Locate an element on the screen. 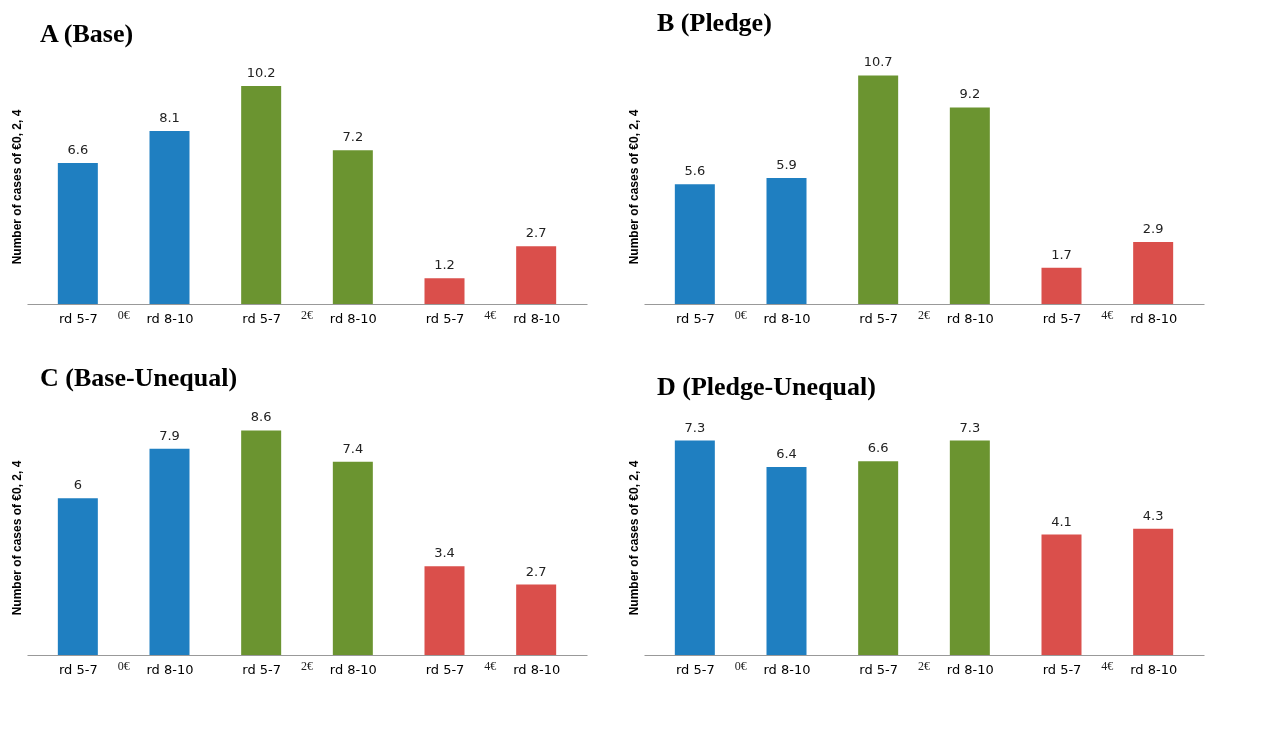 The image size is (1280, 742). data-label: 7.2 is located at coordinates (353, 137).